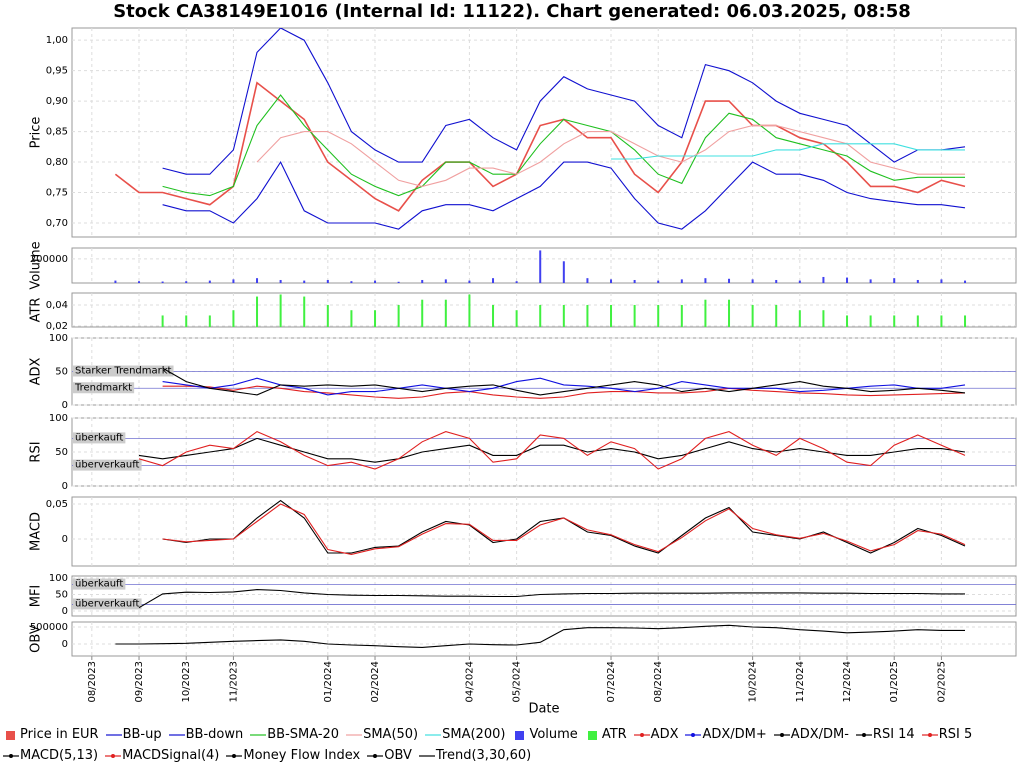 This screenshot has width=1024, height=768. Describe the element at coordinates (50, 755) in the screenshot. I see `legend-item: MACD(5,13)` at that location.